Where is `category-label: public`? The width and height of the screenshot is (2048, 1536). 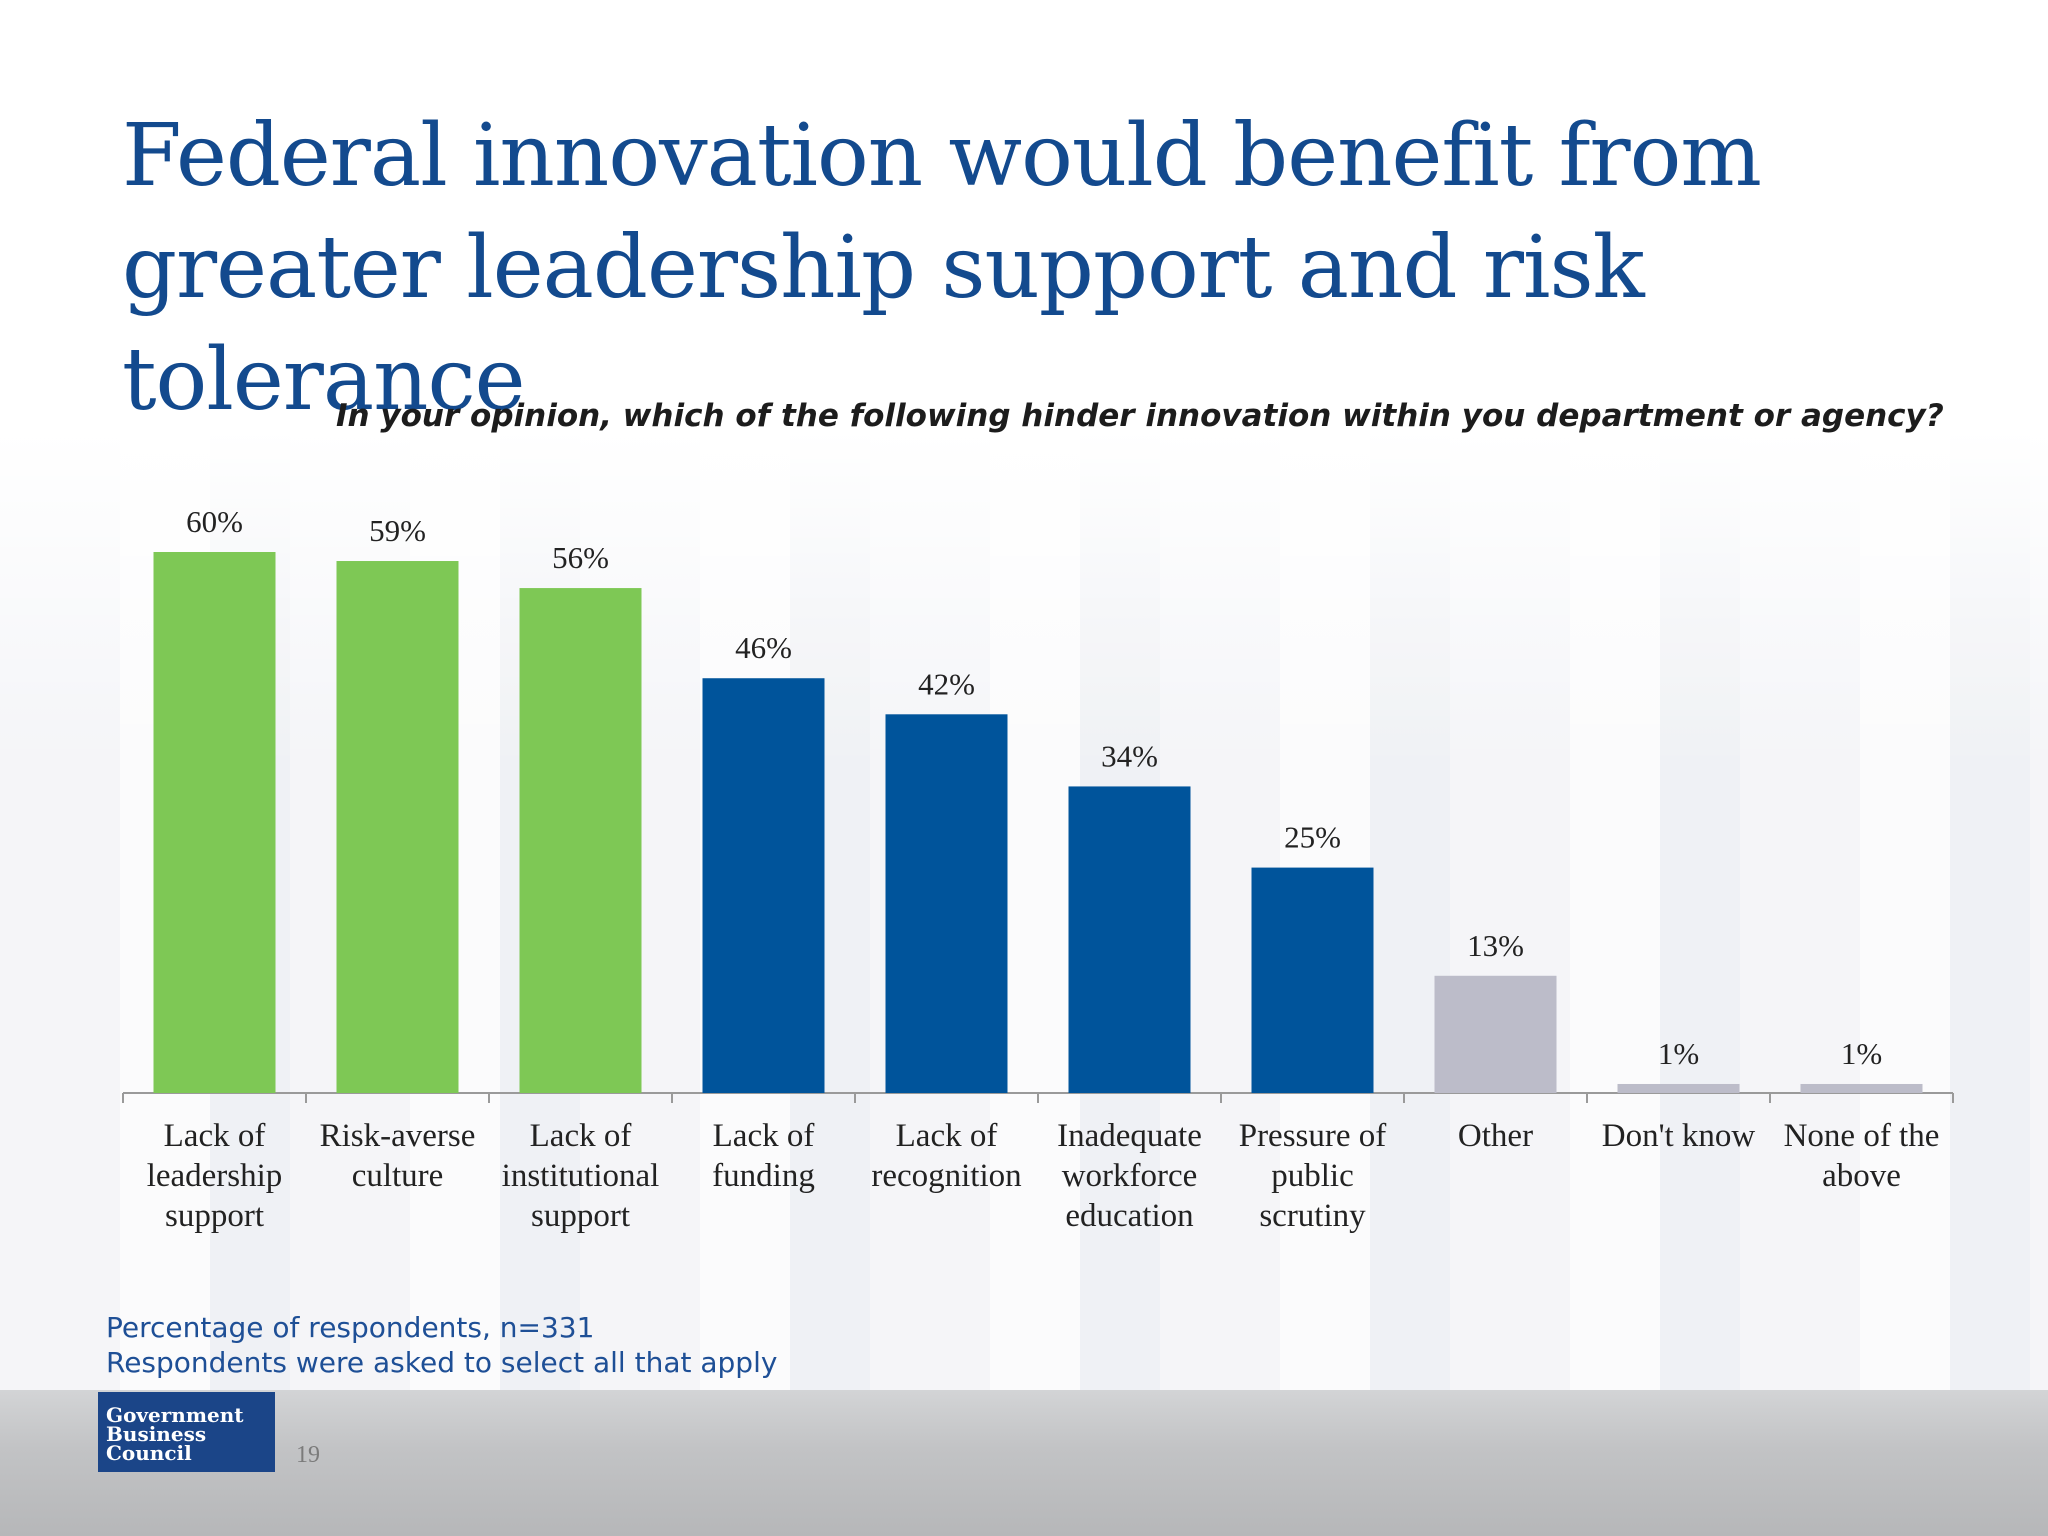
category-label: public is located at coordinates (1312, 1176).